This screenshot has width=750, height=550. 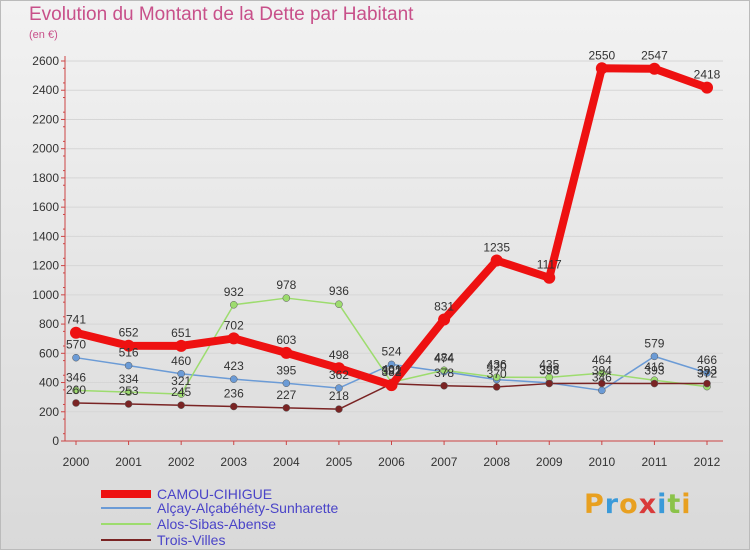 I want to click on y-tick-label: 600, so click(x=49, y=353).